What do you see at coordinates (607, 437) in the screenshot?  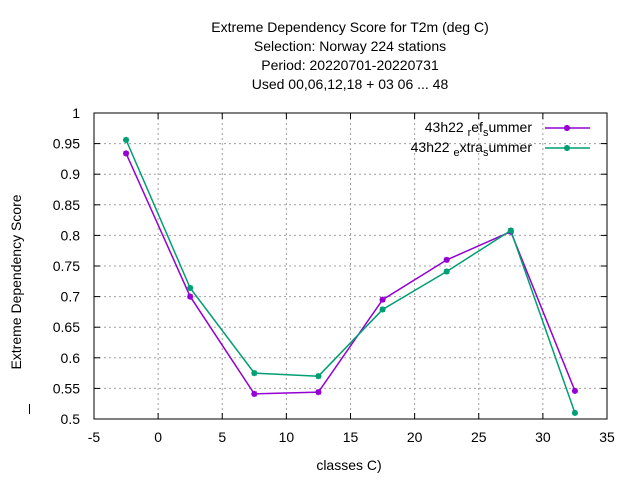 I see `x-tick-label: 35` at bounding box center [607, 437].